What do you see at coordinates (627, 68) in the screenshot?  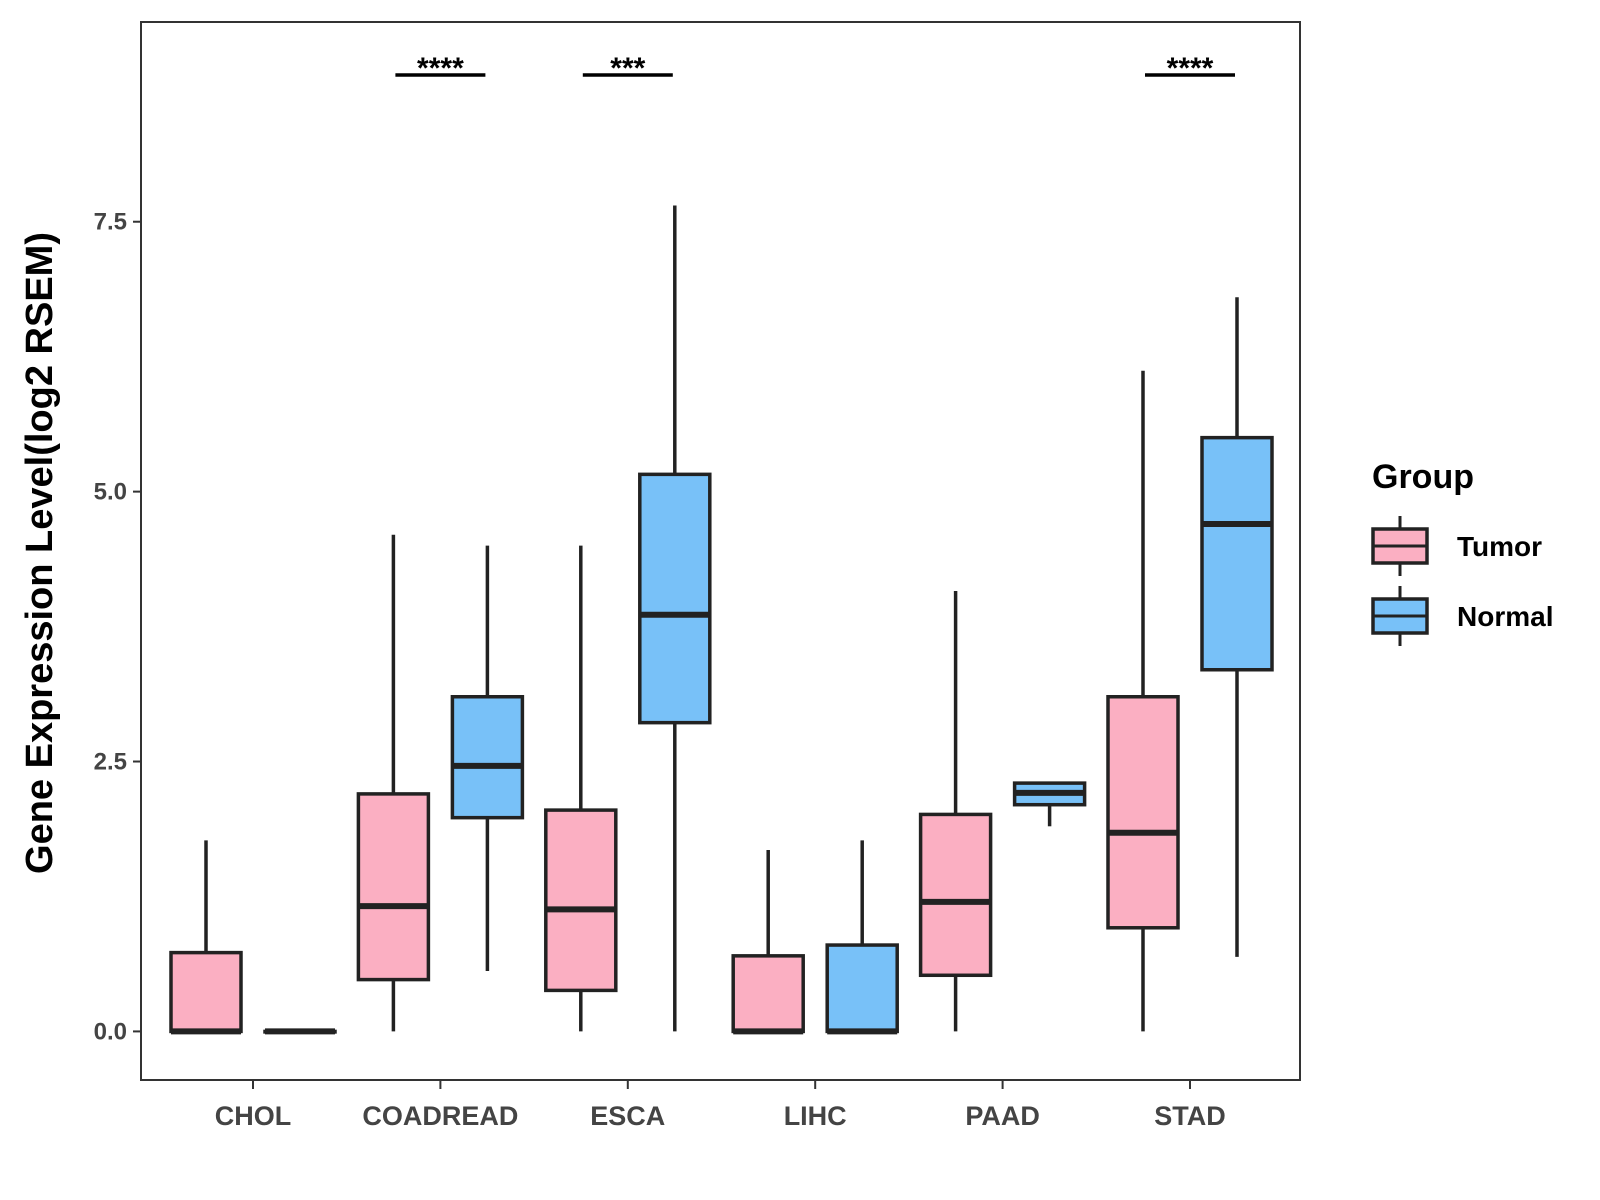 I see `significance-label: ***` at bounding box center [627, 68].